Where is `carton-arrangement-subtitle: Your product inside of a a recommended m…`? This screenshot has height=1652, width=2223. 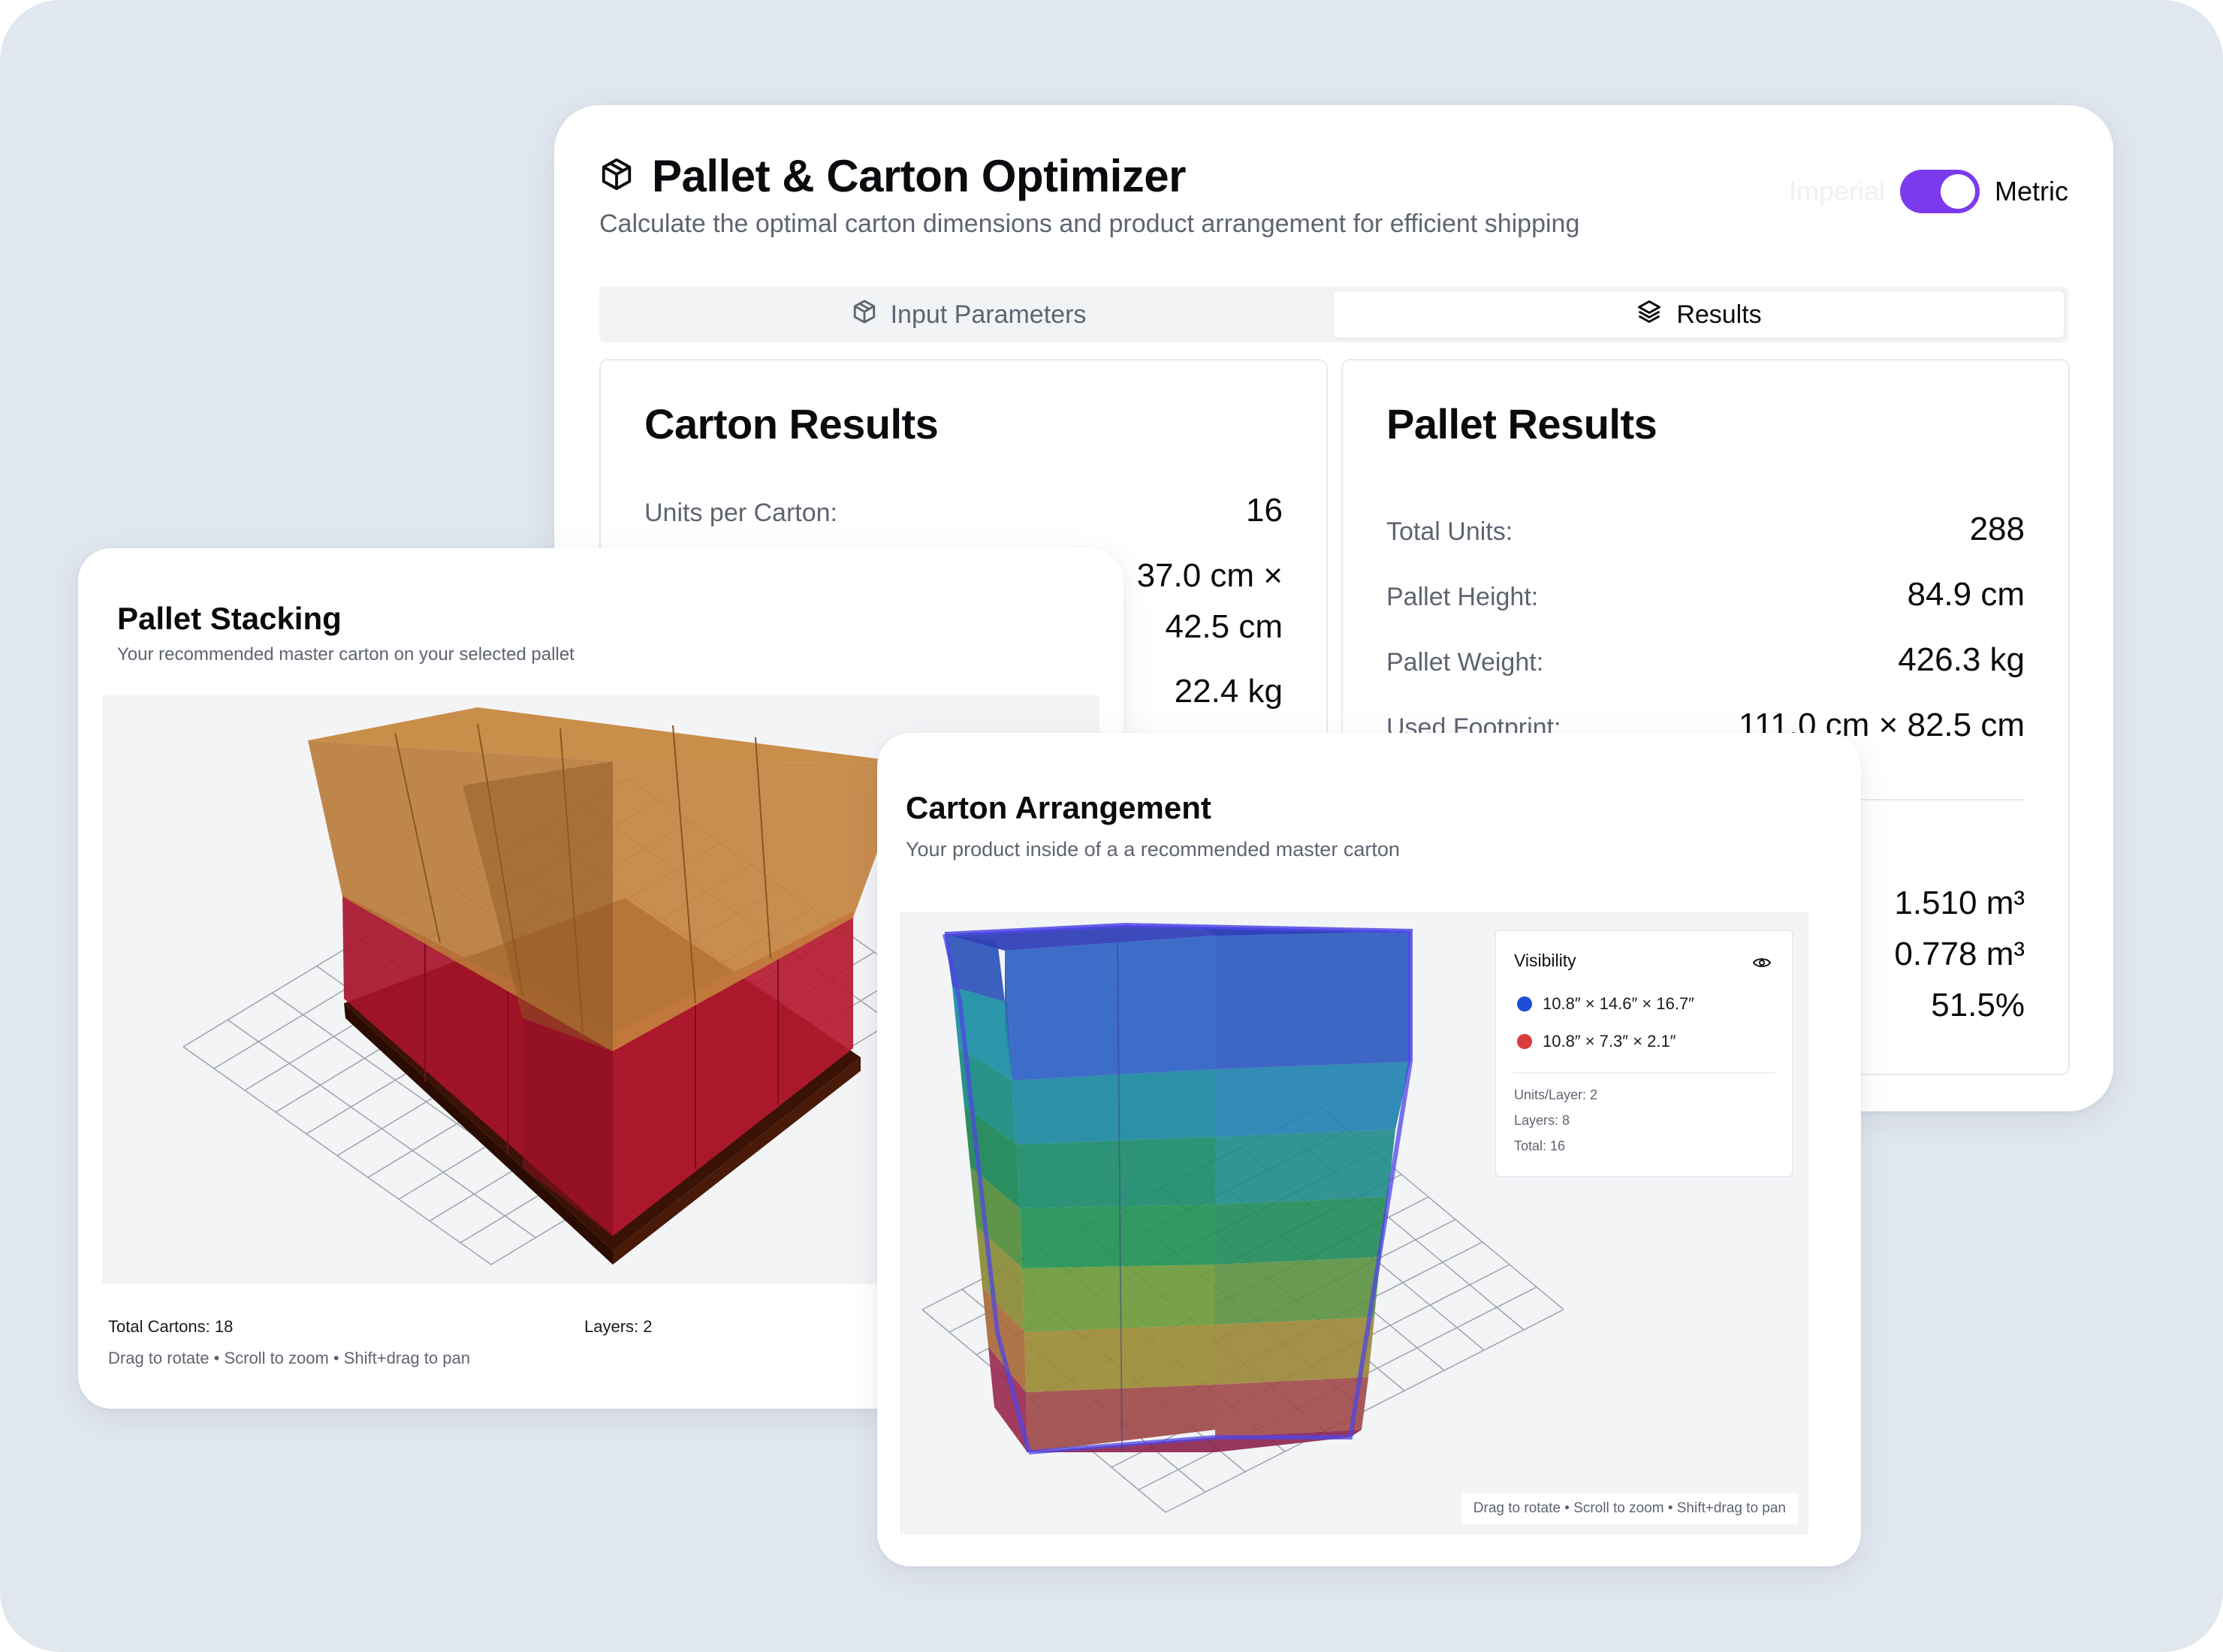 carton-arrangement-subtitle: Your product inside of a a recommended m… is located at coordinates (1153, 849).